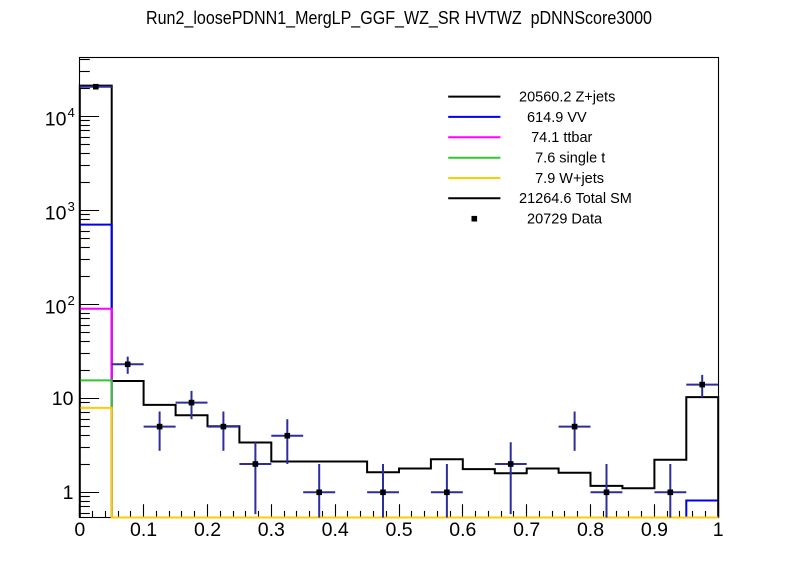 The height and width of the screenshot is (575, 798). What do you see at coordinates (207, 530) in the screenshot?
I see `svg-text: 0.2` at bounding box center [207, 530].